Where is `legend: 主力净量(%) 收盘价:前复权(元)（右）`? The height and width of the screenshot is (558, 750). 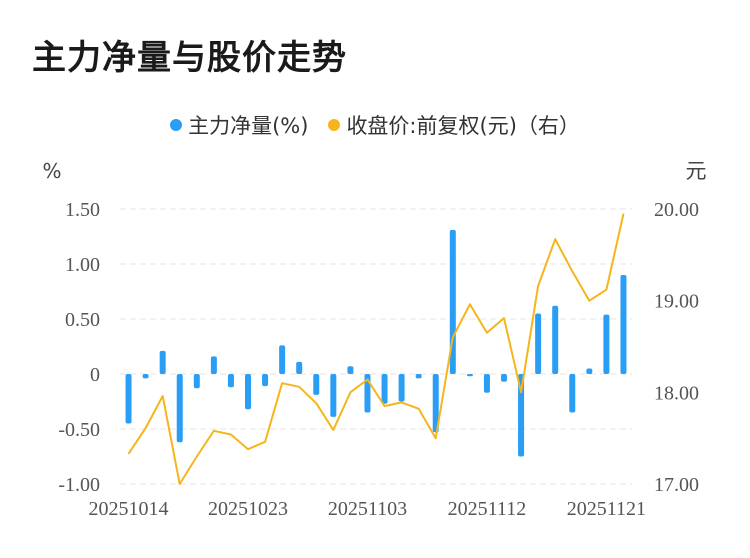 legend: 主力净量(%) 收盘价:前复权(元)（右） is located at coordinates (375, 125).